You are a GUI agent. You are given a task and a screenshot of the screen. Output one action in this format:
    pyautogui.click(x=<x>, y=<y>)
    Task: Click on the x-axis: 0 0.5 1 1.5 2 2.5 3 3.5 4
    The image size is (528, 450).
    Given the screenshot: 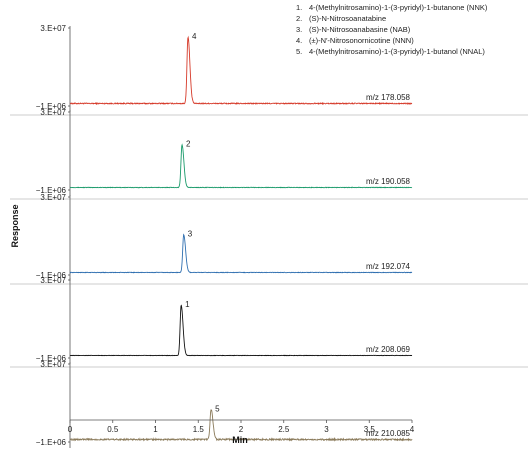 What is the action you would take?
    pyautogui.click(x=241, y=426)
    